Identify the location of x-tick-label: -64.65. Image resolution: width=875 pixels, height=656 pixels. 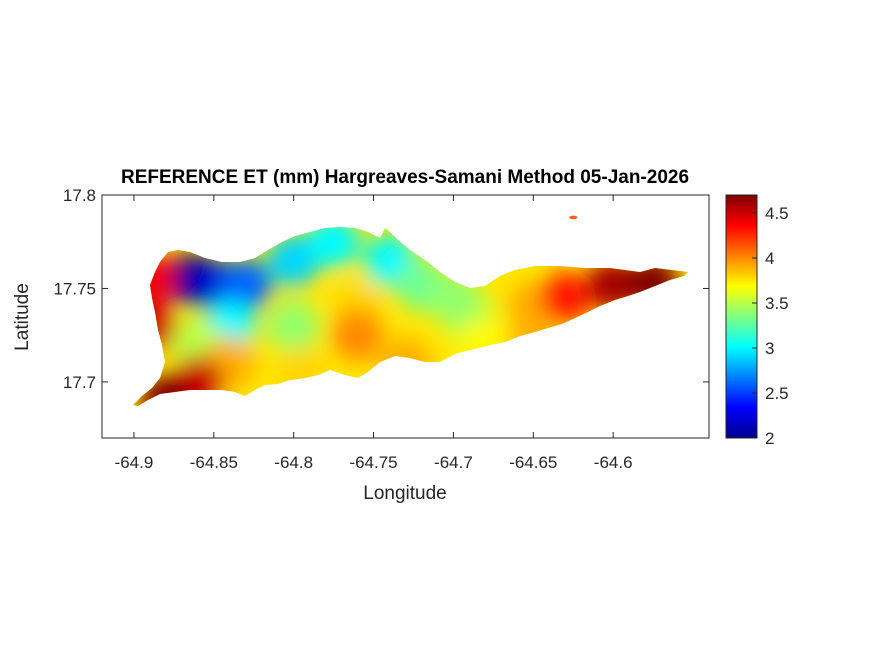
(533, 462).